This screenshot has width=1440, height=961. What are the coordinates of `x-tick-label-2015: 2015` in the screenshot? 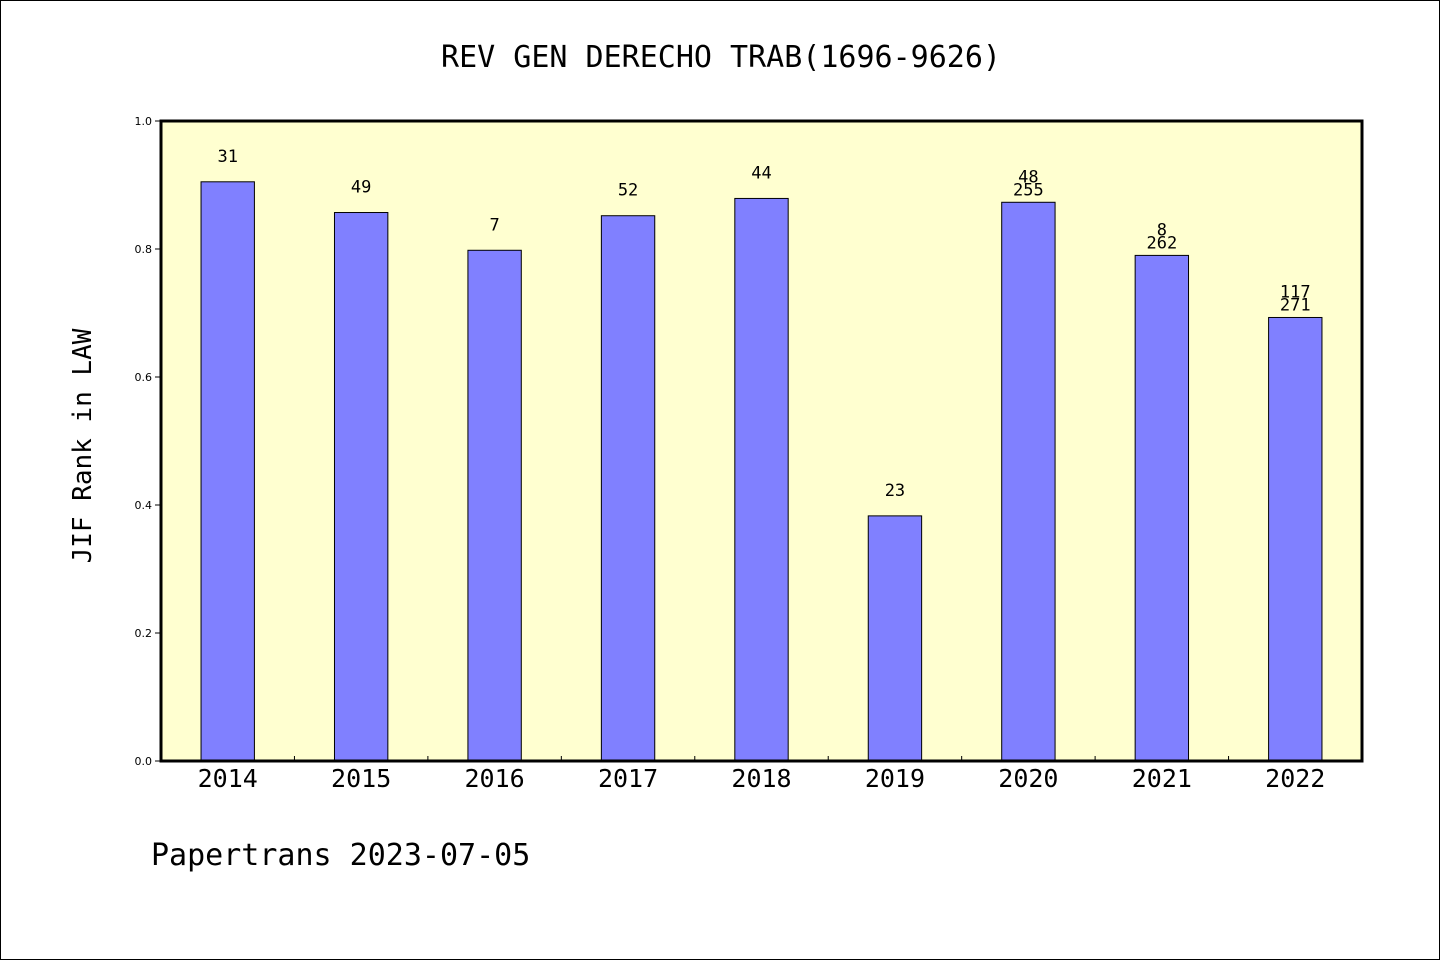 It's located at (361, 778).